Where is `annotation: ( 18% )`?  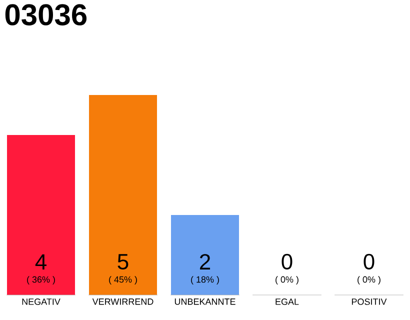 annotation: ( 18% ) is located at coordinates (205, 280).